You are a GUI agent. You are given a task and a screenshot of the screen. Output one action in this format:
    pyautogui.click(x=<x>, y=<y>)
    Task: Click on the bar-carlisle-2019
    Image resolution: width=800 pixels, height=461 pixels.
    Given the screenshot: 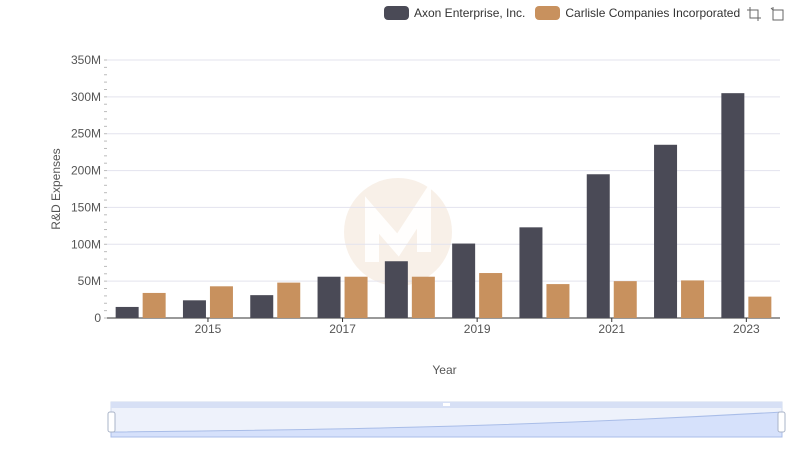 What is the action you would take?
    pyautogui.click(x=491, y=295)
    